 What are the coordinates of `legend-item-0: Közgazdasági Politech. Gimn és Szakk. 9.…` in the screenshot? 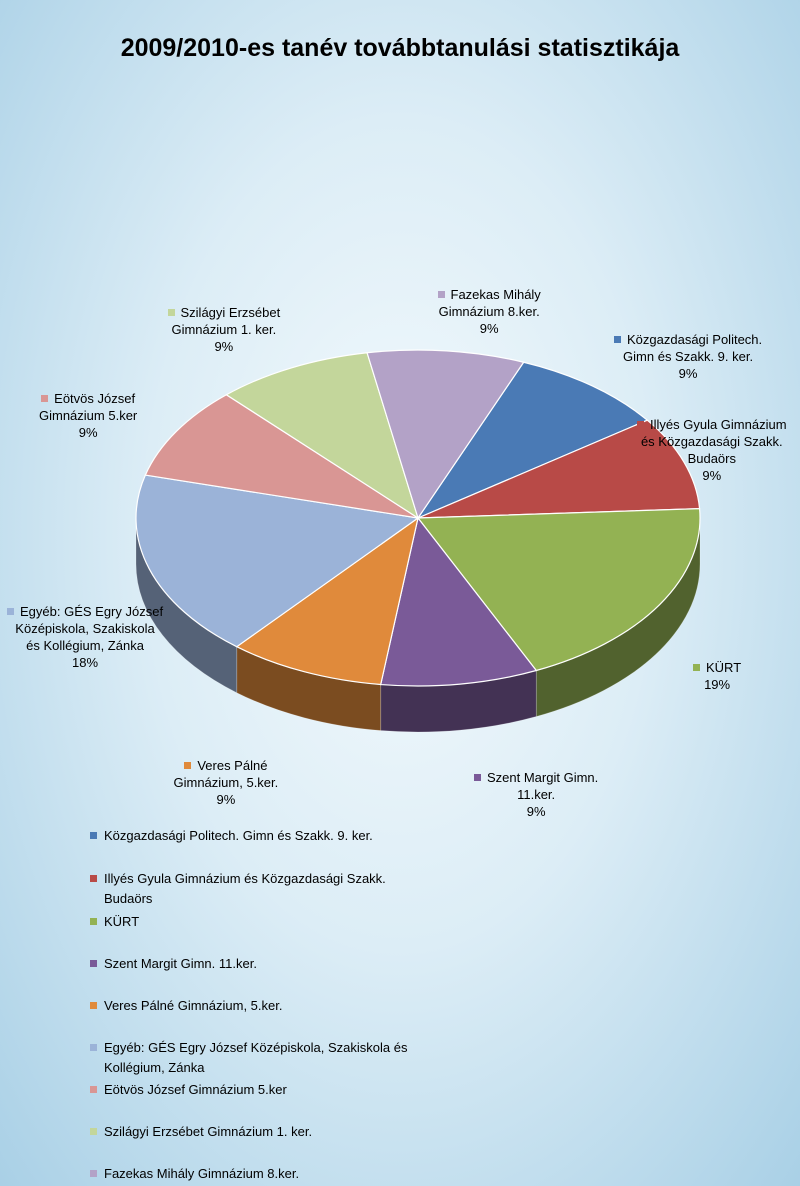 It's located at (255, 836).